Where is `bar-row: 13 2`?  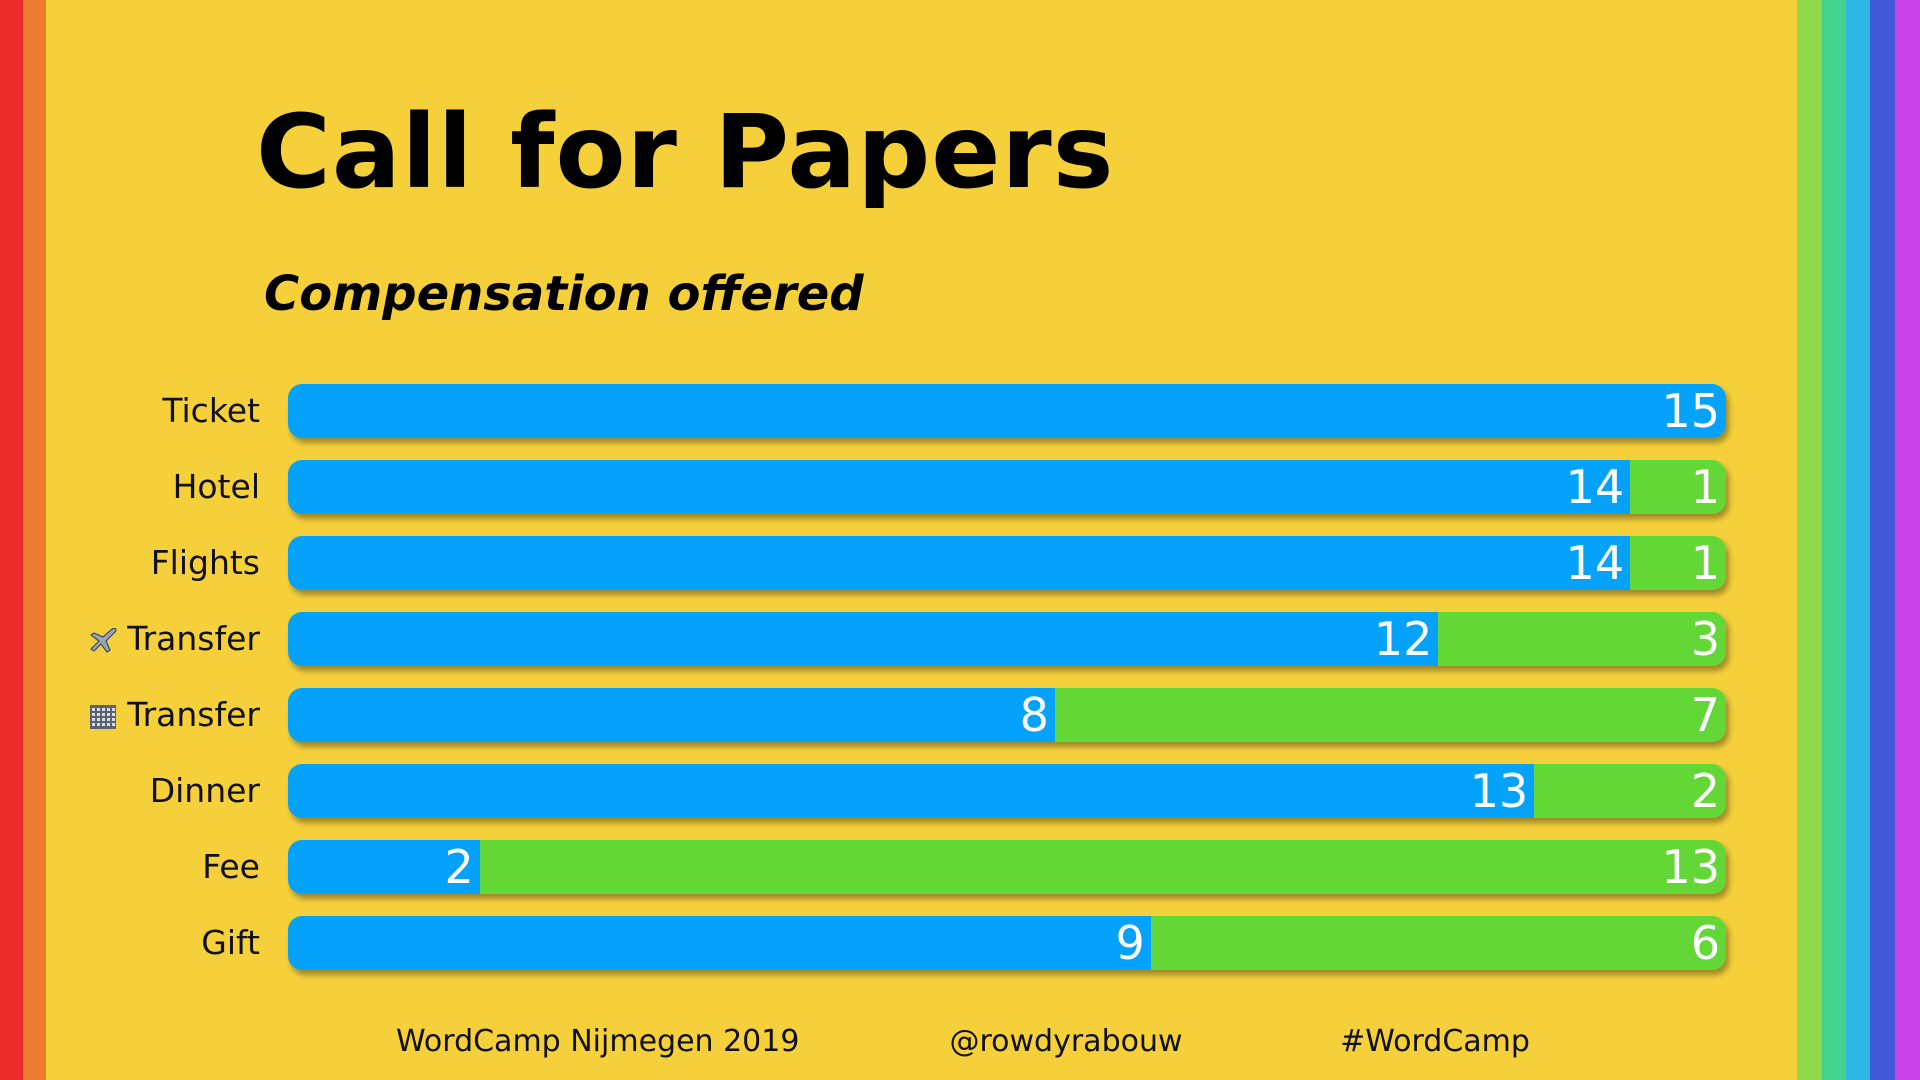 bar-row: 13 2 is located at coordinates (1007, 791).